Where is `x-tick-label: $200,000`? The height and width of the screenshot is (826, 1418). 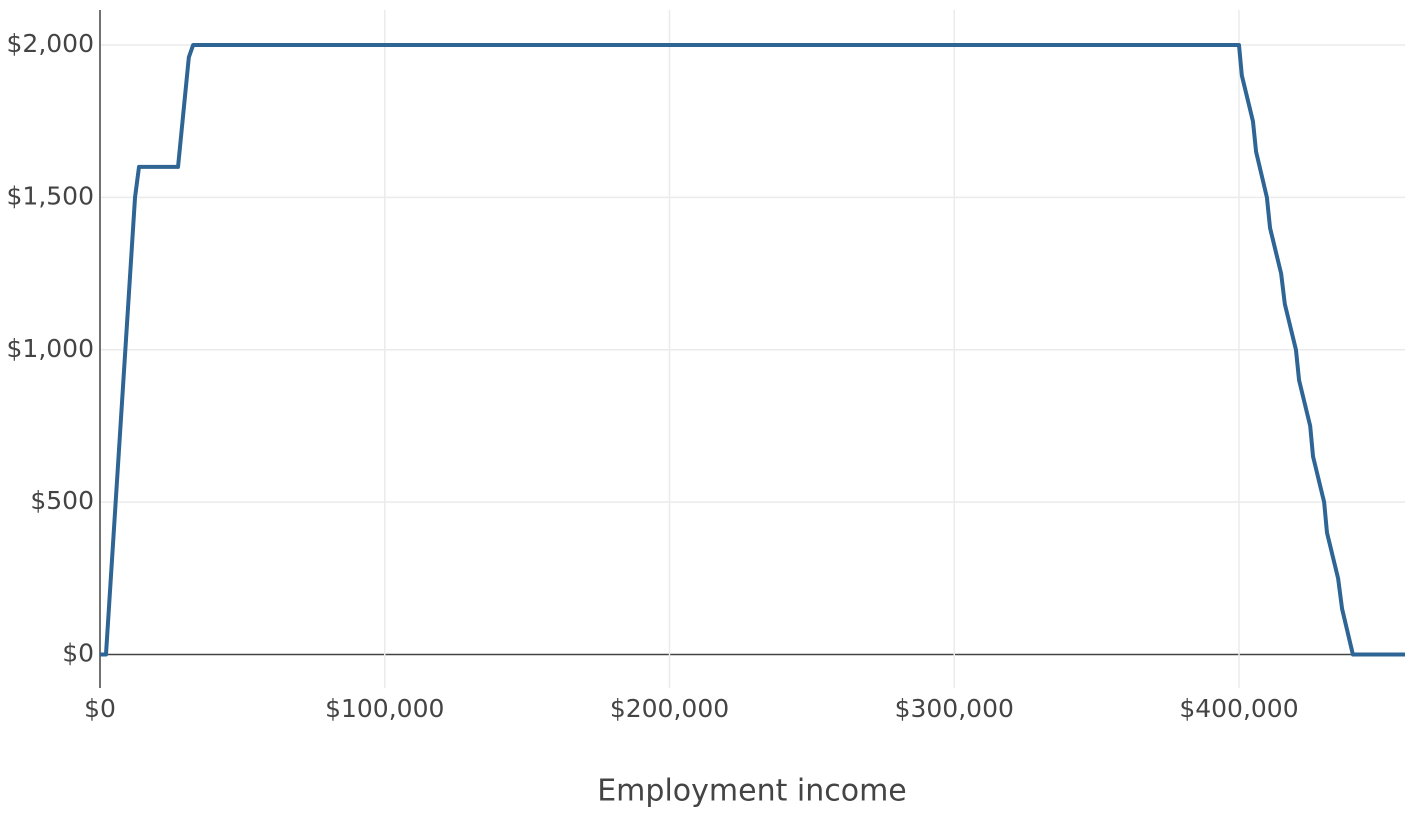
x-tick-label: $200,000 is located at coordinates (669, 708).